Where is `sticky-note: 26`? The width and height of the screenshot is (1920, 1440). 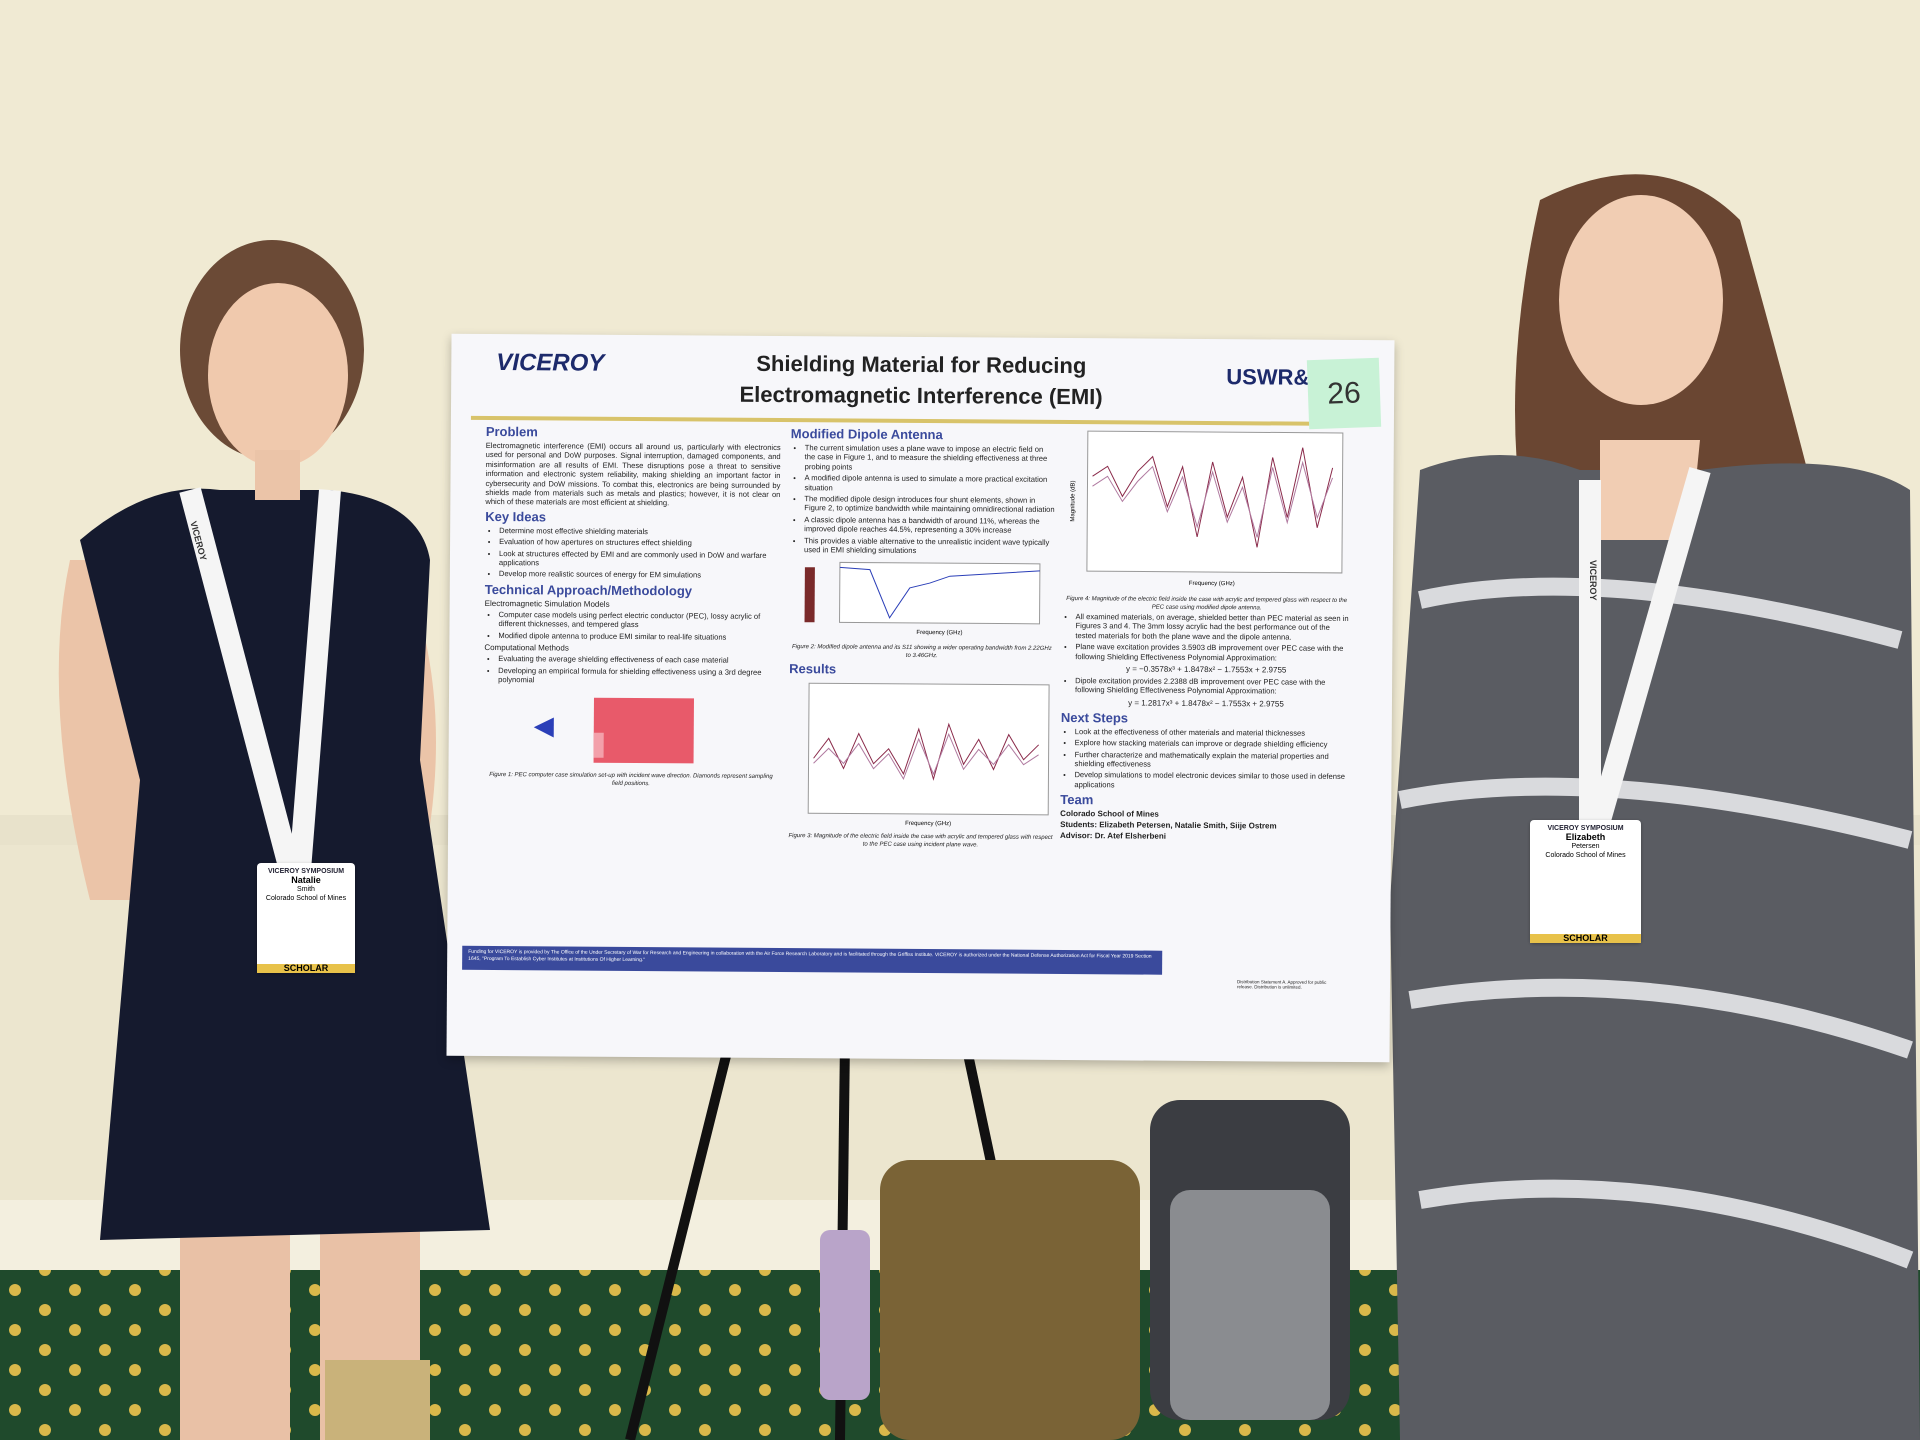 sticky-note: 26 is located at coordinates (1344, 393).